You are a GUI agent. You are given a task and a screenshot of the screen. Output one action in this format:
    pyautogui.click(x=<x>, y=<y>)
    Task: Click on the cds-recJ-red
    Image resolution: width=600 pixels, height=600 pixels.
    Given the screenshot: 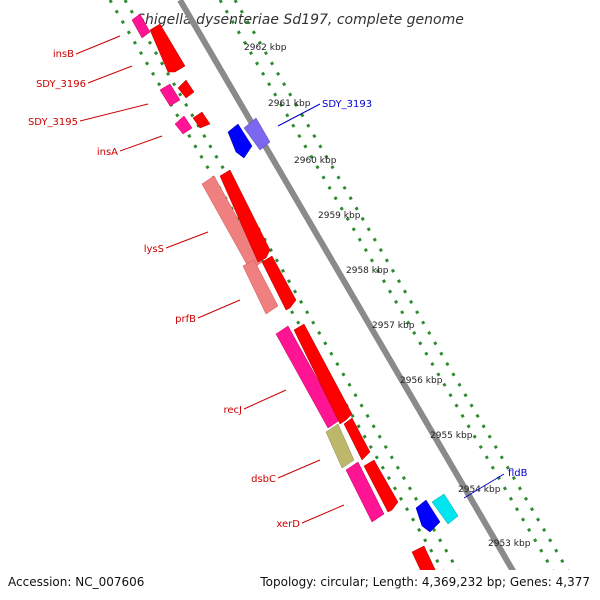 What is the action you would take?
    pyautogui.click(x=323, y=374)
    